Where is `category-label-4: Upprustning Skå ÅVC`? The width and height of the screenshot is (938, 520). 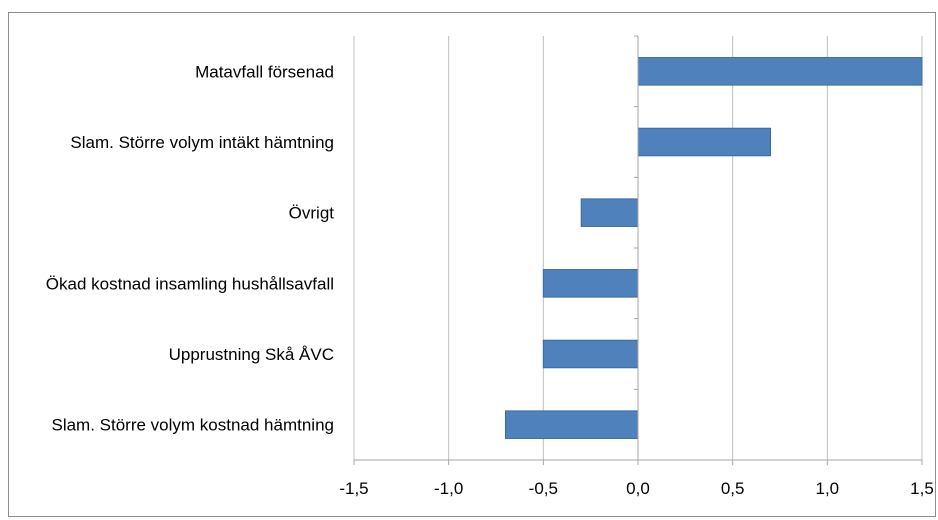 category-label-4: Upprustning Skå ÅVC is located at coordinates (251, 354).